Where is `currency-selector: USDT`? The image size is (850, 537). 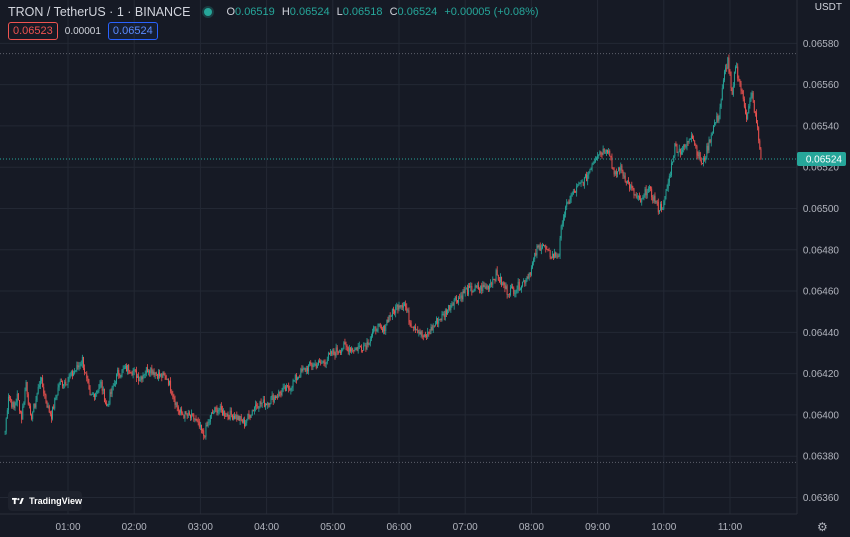 currency-selector: USDT is located at coordinates (828, 7).